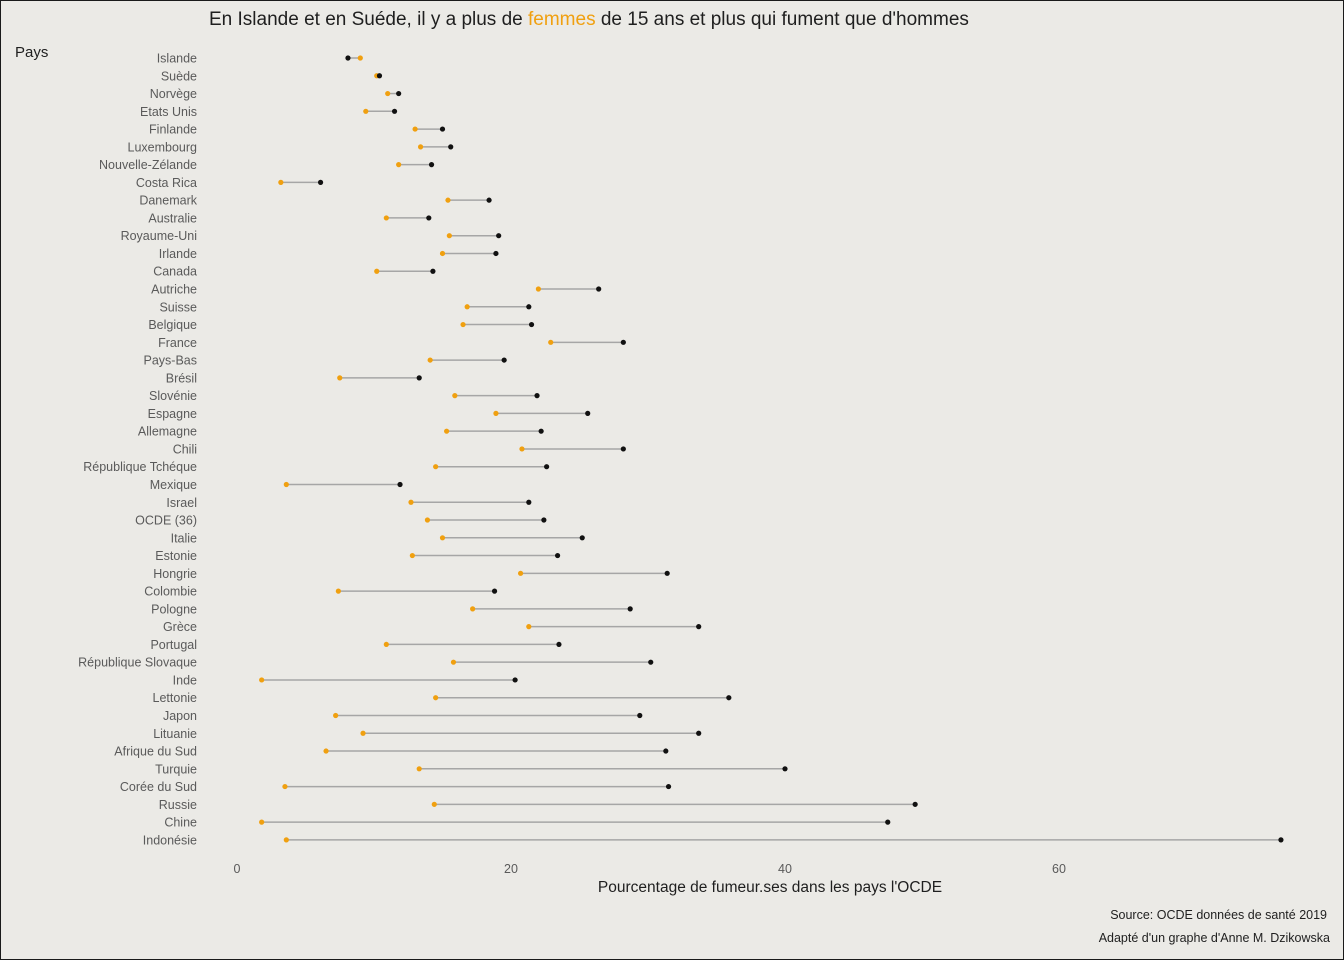 This screenshot has width=1344, height=960. Describe the element at coordinates (1059, 869) in the screenshot. I see `x-tick-label: 60` at that location.